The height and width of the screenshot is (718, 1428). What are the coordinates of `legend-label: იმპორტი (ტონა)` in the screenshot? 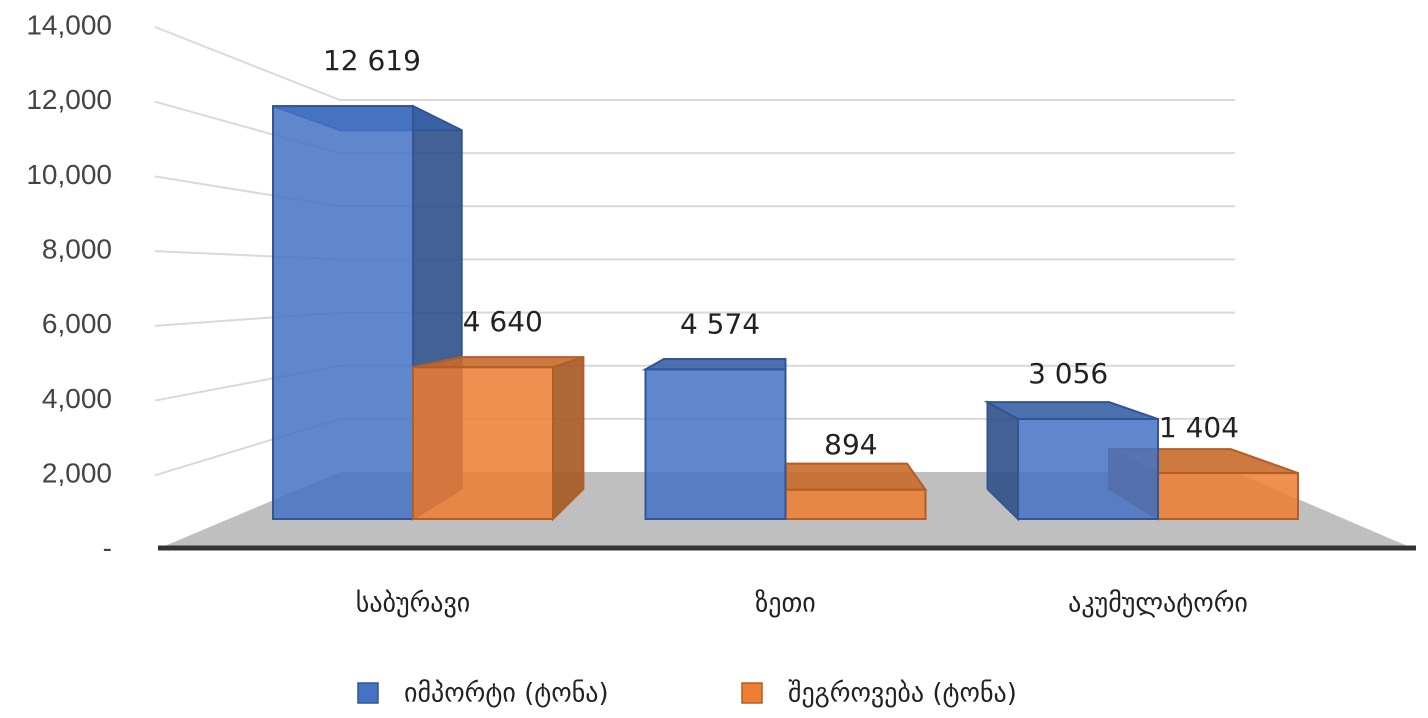 It's located at (506, 694).